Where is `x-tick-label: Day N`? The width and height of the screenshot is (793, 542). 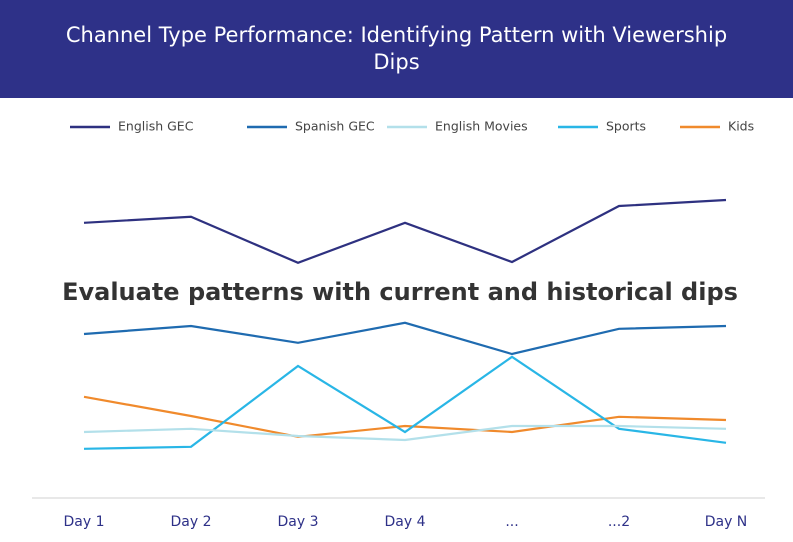
x-tick-label: Day N is located at coordinates (726, 522).